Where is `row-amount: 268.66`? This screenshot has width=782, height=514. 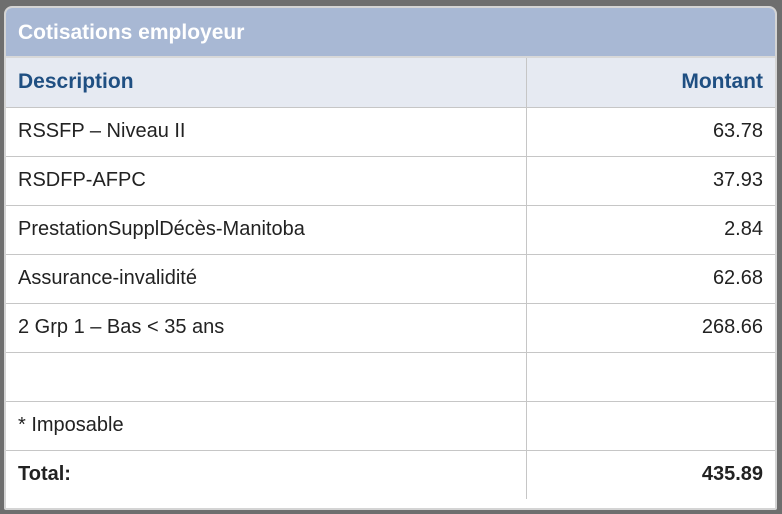
row-amount: 268.66 is located at coordinates (650, 327).